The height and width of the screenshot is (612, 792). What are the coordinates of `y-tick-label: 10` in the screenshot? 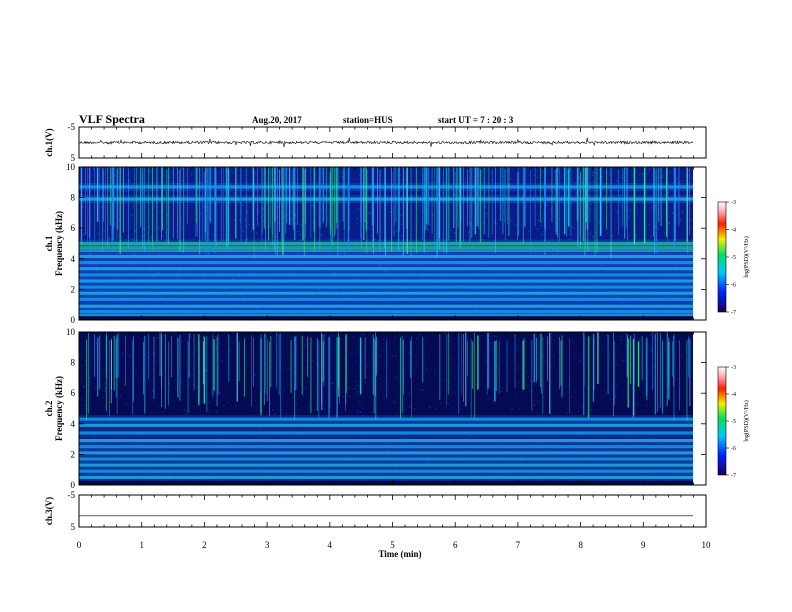 It's located at (71, 332).